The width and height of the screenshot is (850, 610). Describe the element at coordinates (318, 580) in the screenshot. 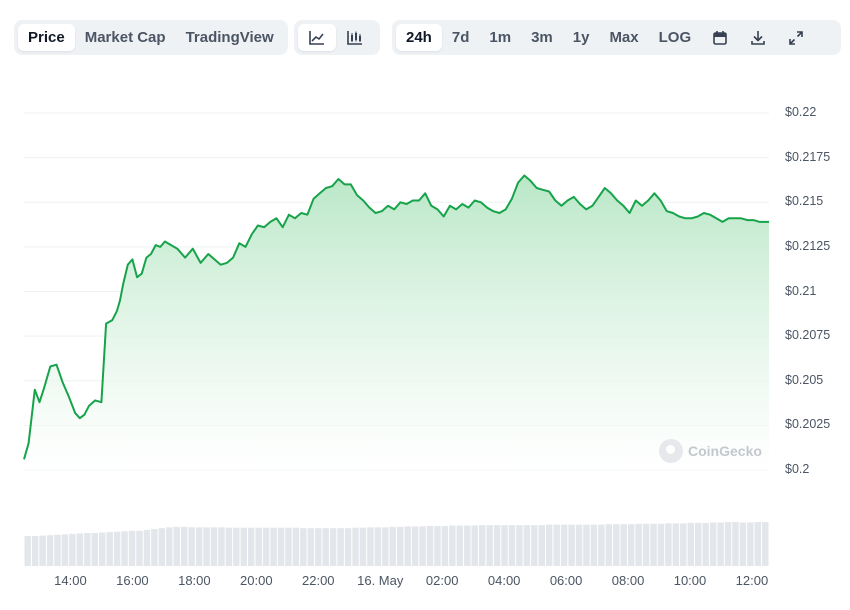

I see `x-tick-label: 22:00` at that location.